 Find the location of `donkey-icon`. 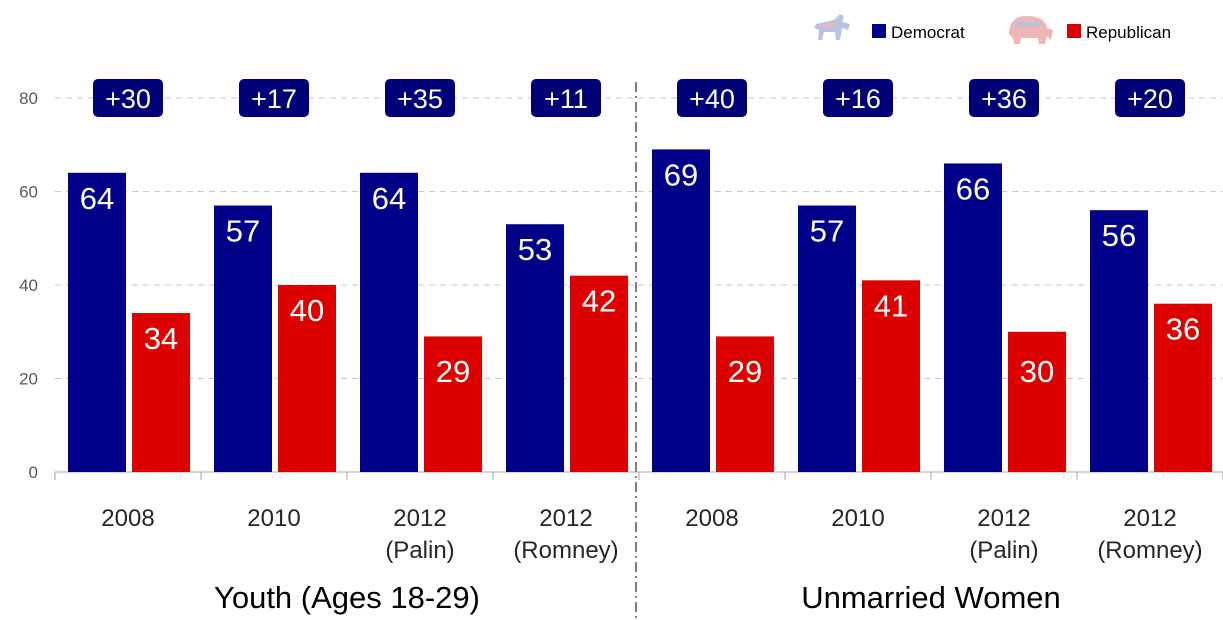

donkey-icon is located at coordinates (832, 27).